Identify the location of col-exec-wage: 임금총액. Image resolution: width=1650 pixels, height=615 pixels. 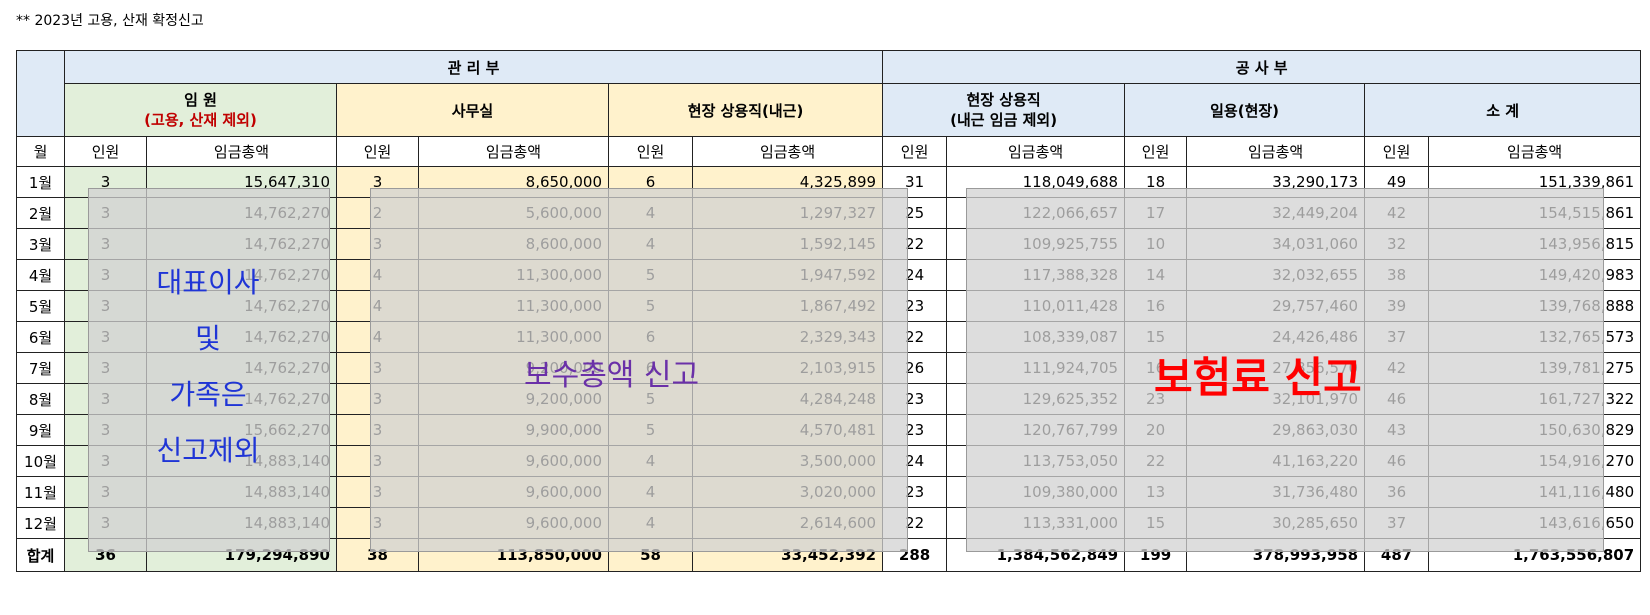
(241, 151).